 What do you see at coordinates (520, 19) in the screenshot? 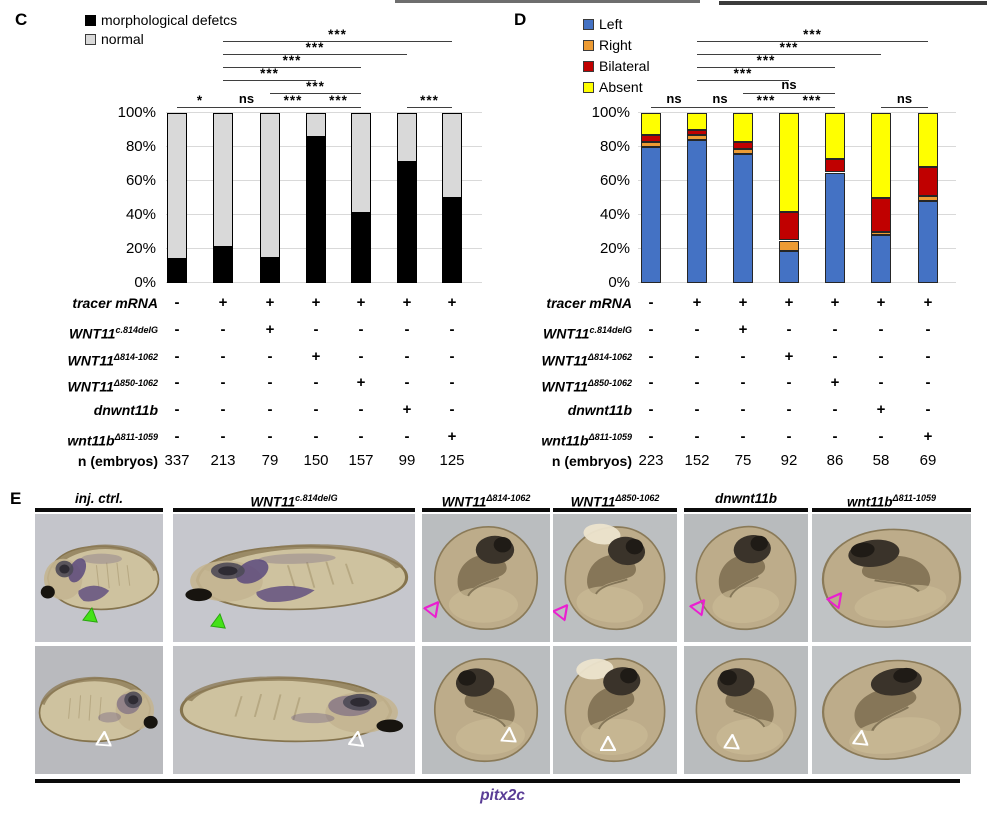
I see `panel-d-label: D` at bounding box center [520, 19].